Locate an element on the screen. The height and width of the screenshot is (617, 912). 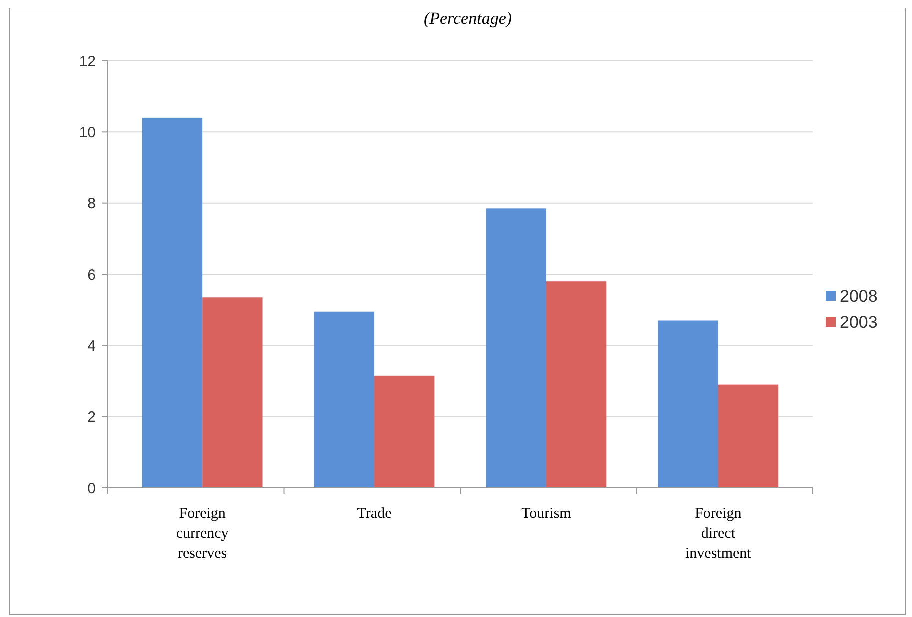
legend-label: 2008 is located at coordinates (859, 296).